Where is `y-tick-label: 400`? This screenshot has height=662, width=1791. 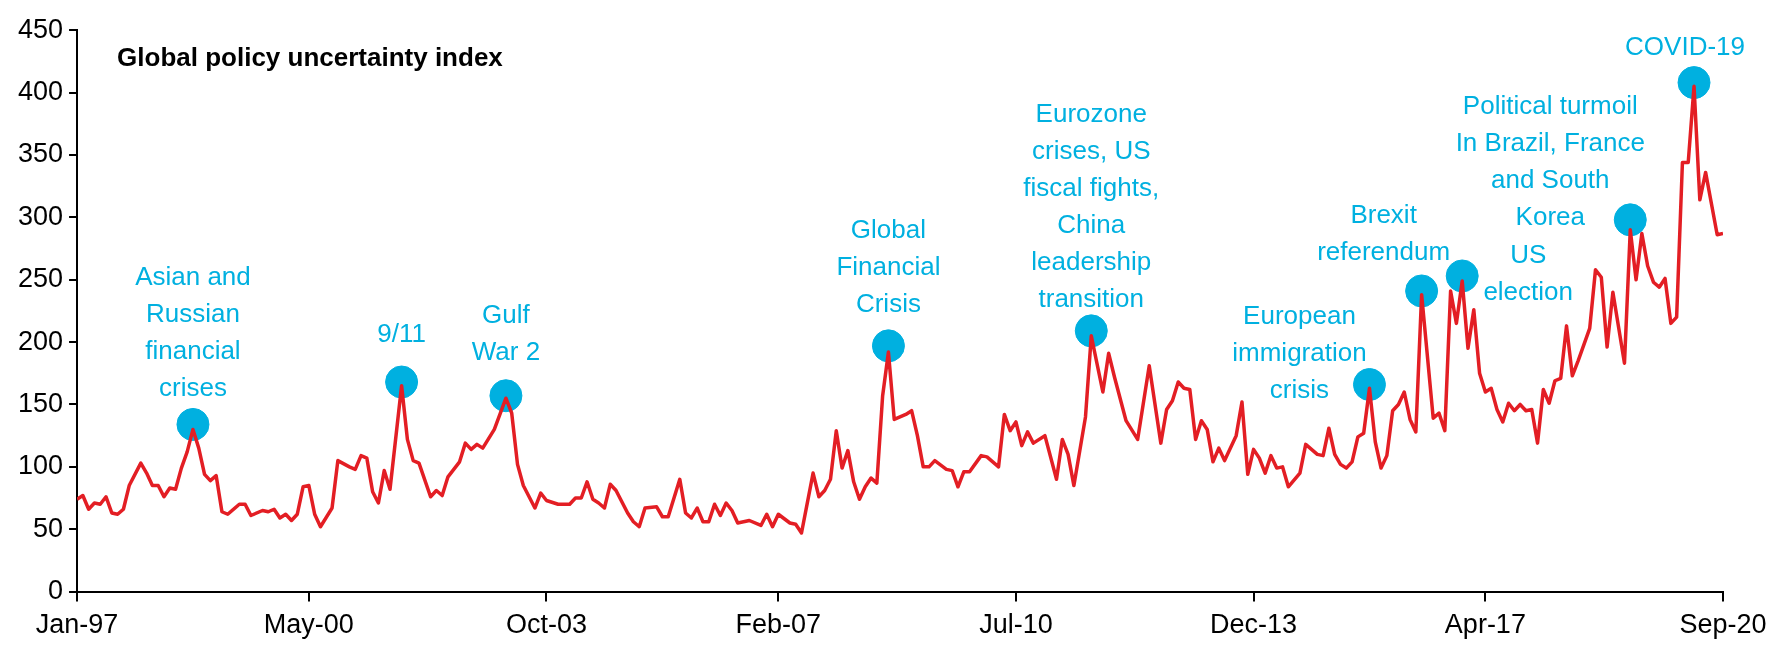 y-tick-label: 400 is located at coordinates (40, 91).